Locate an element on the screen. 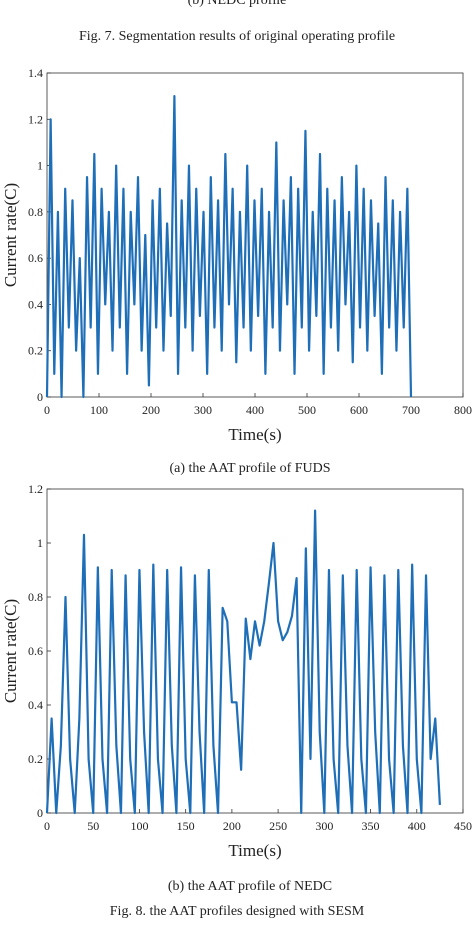 The width and height of the screenshot is (474, 931). x-tick-label: 450 is located at coordinates (463, 826).